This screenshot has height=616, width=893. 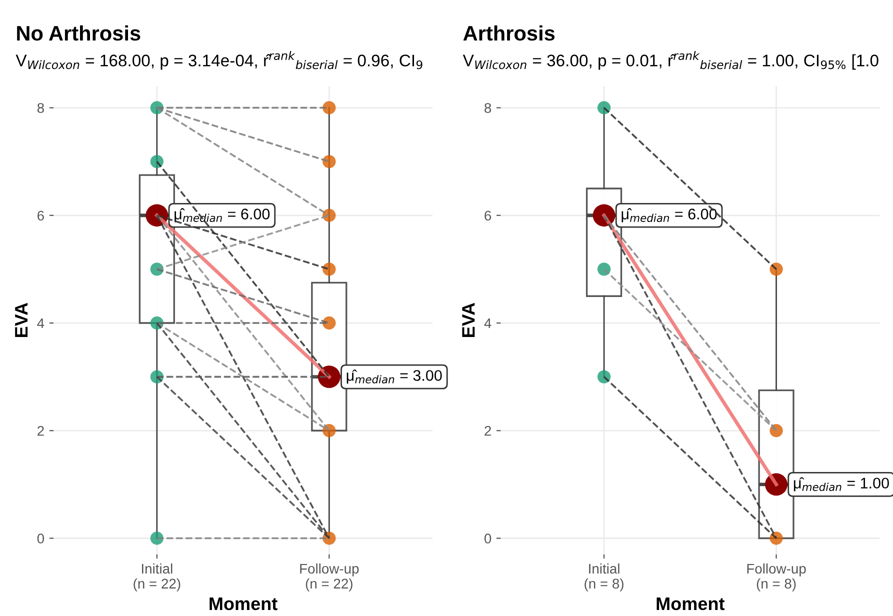 I want to click on annotation: μ̂$_{median}$ = 1.00, so click(x=841, y=484).